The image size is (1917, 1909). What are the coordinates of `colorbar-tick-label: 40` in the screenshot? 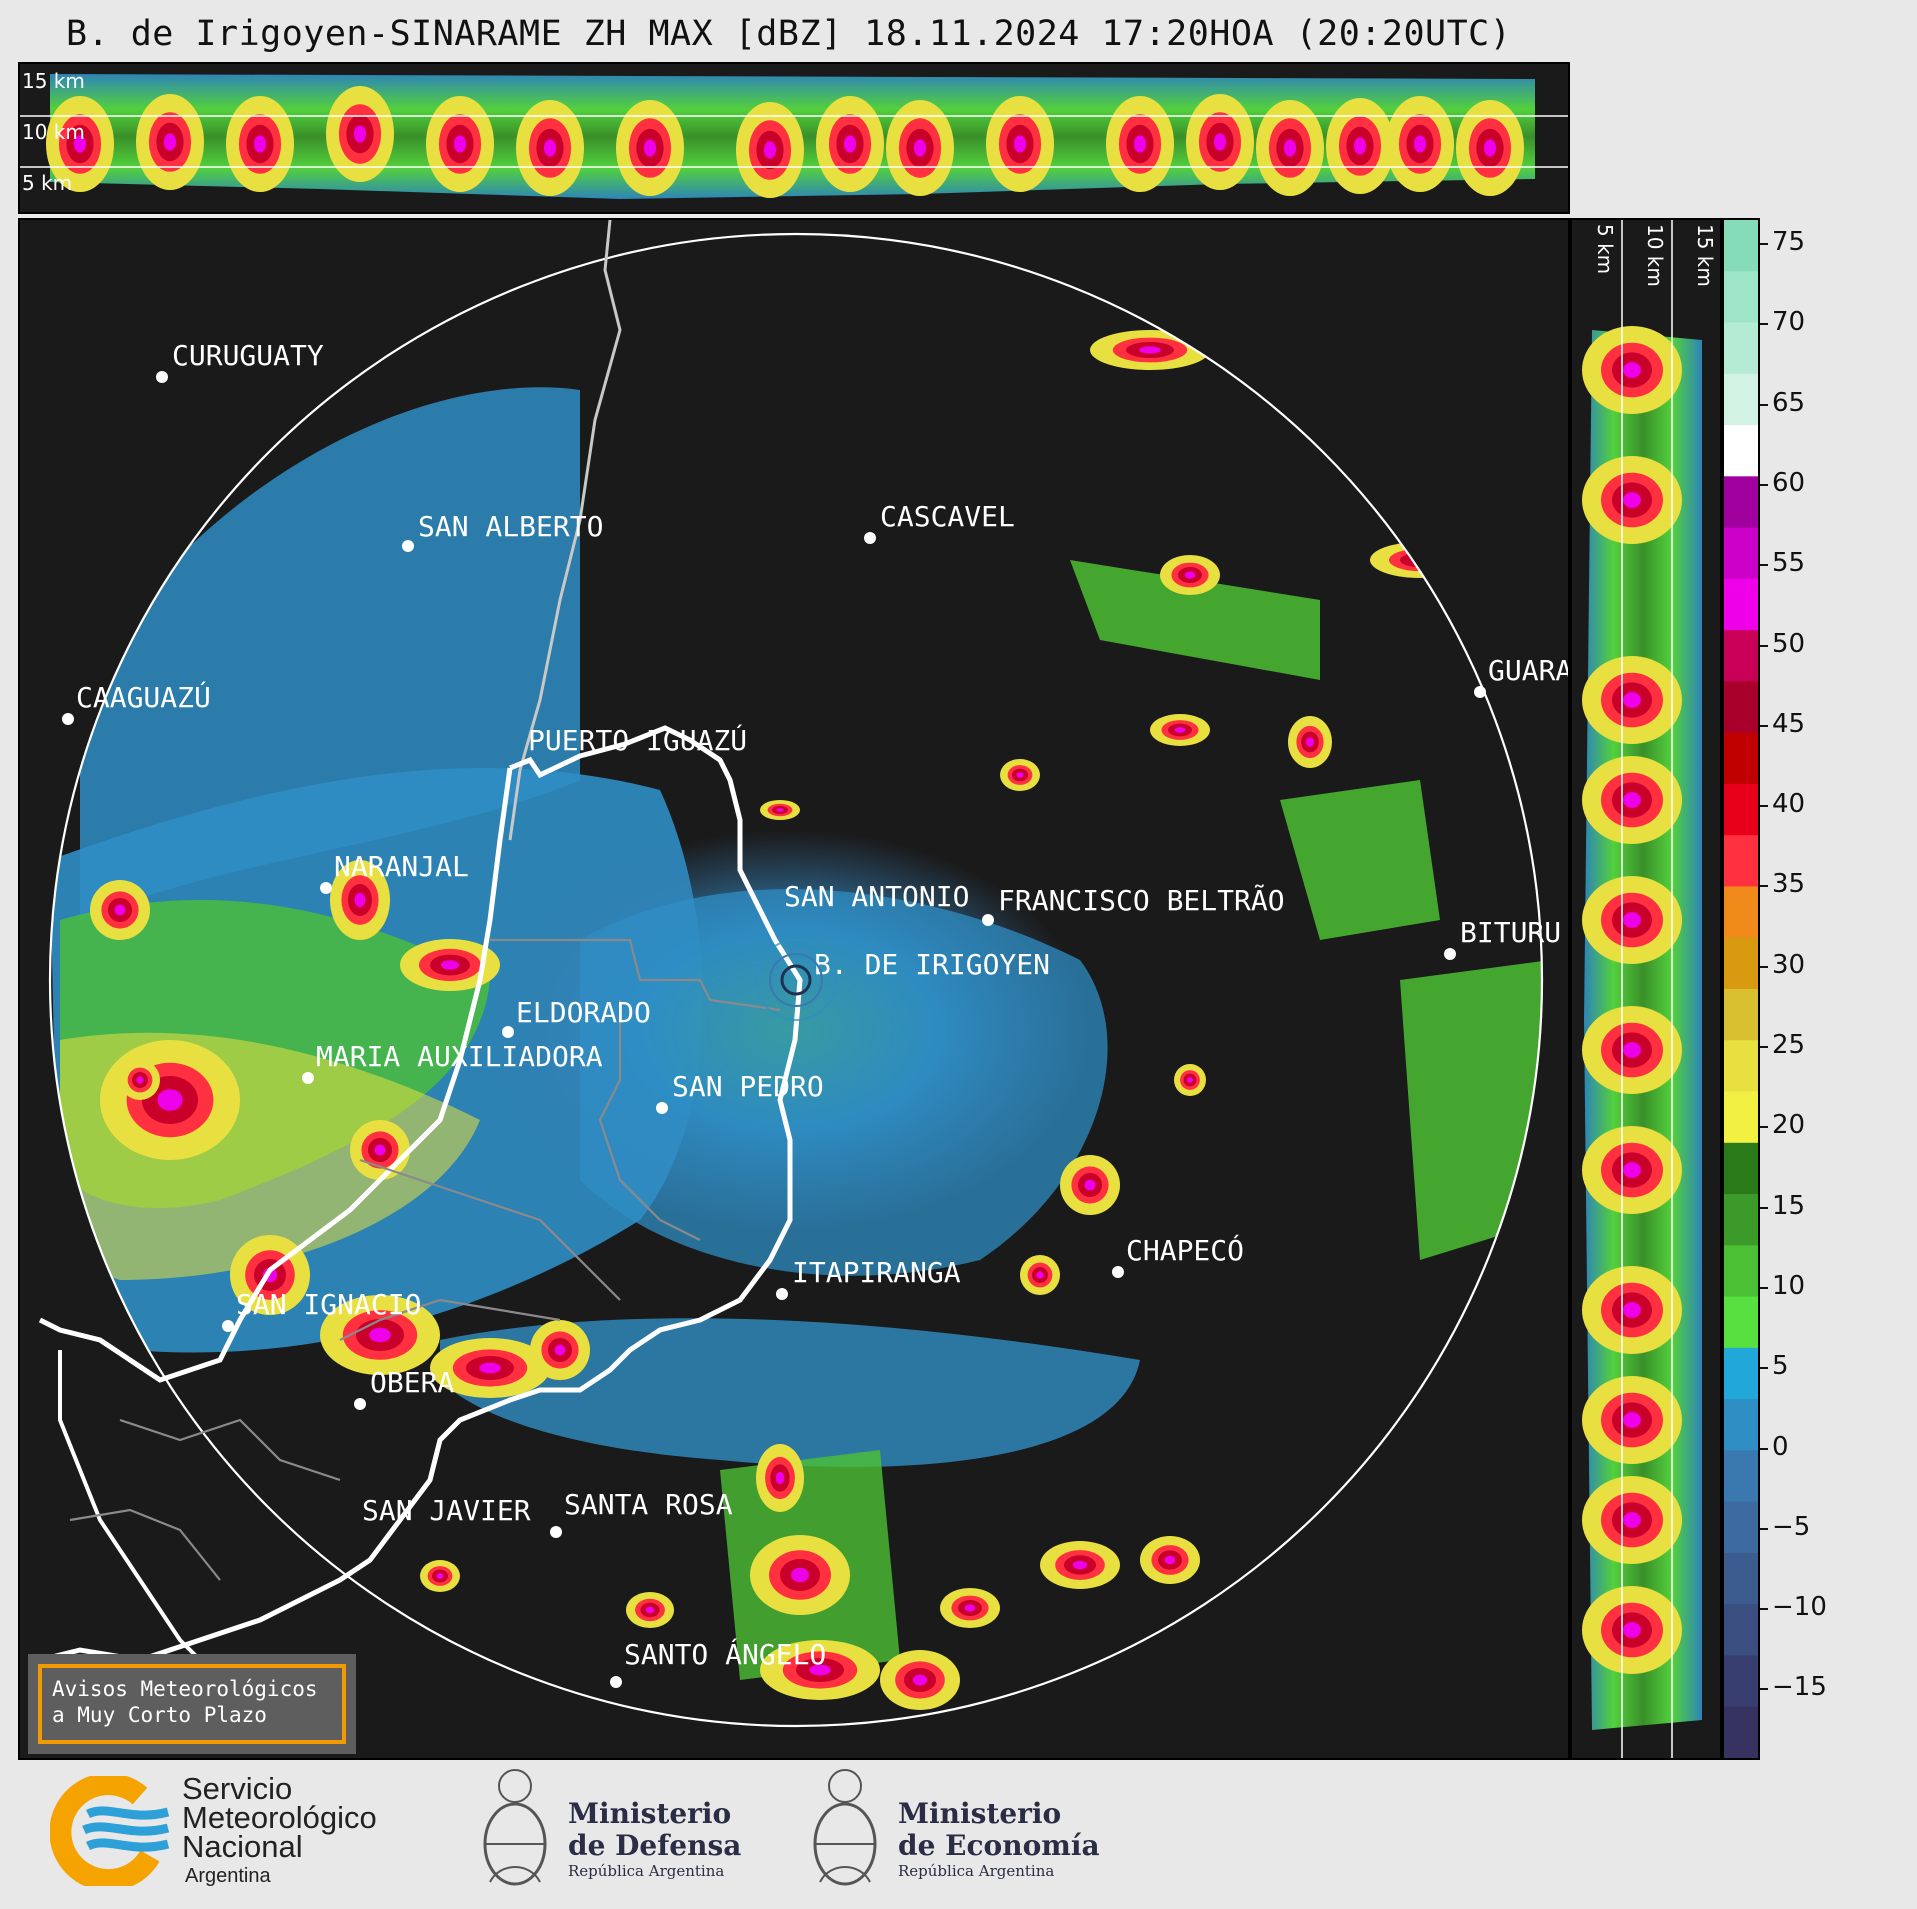 It's located at (1789, 804).